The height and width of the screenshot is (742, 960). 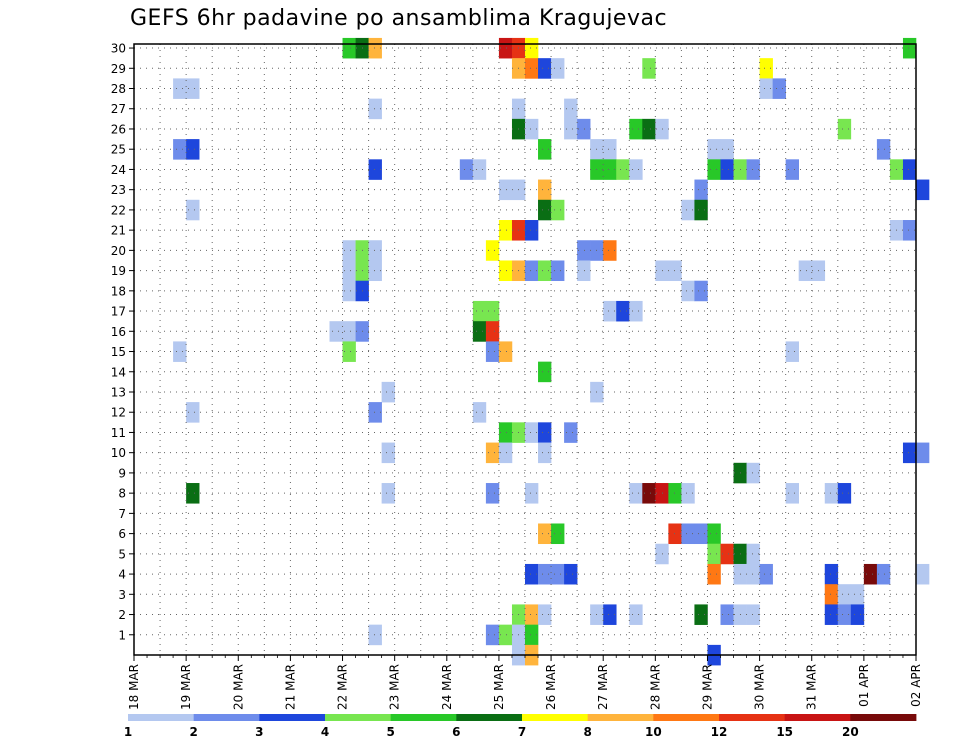 What do you see at coordinates (603, 687) in the screenshot?
I see `x-tick-label: 27 MAR` at bounding box center [603, 687].